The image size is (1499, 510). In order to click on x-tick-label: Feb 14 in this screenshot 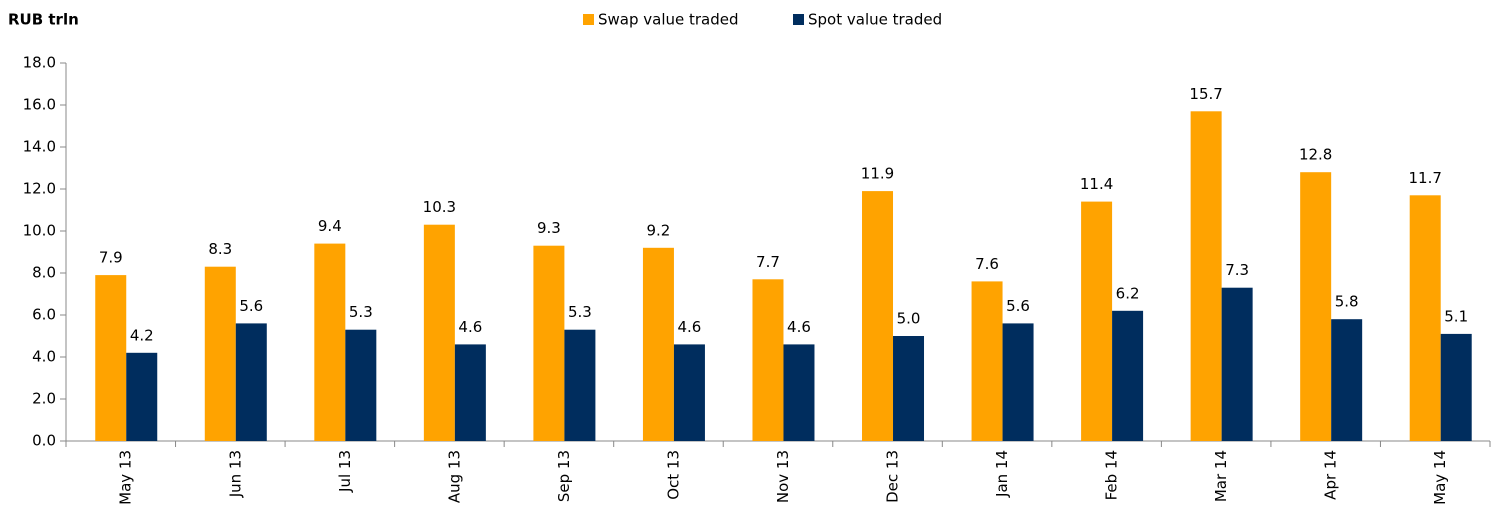, I will do `click(1112, 475)`.